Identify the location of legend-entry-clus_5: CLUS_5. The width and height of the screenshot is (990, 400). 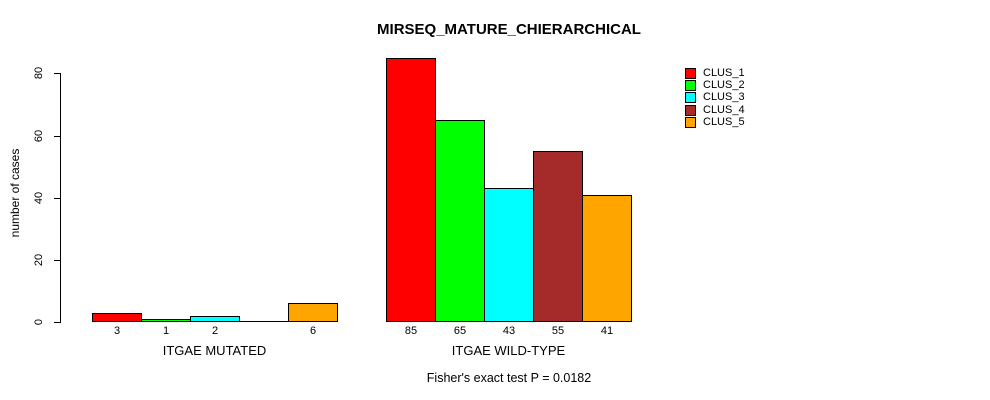
(715, 123).